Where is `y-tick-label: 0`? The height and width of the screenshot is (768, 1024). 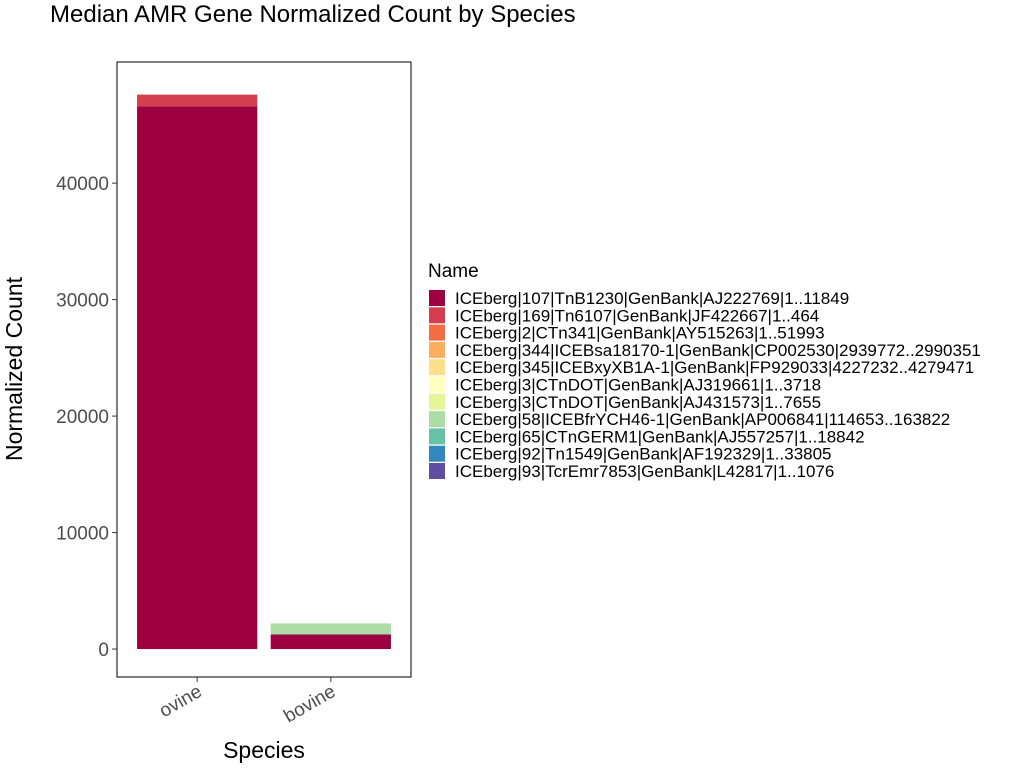
y-tick-label: 0 is located at coordinates (103, 650).